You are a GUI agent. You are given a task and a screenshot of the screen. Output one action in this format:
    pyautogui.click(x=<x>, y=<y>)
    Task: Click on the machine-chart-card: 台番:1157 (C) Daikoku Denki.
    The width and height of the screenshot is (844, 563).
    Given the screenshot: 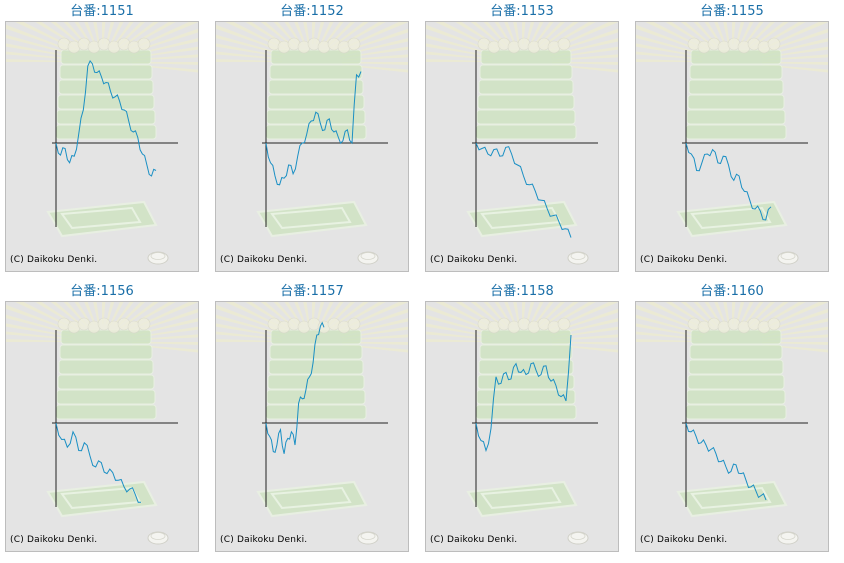 What is the action you would take?
    pyautogui.click(x=312, y=418)
    